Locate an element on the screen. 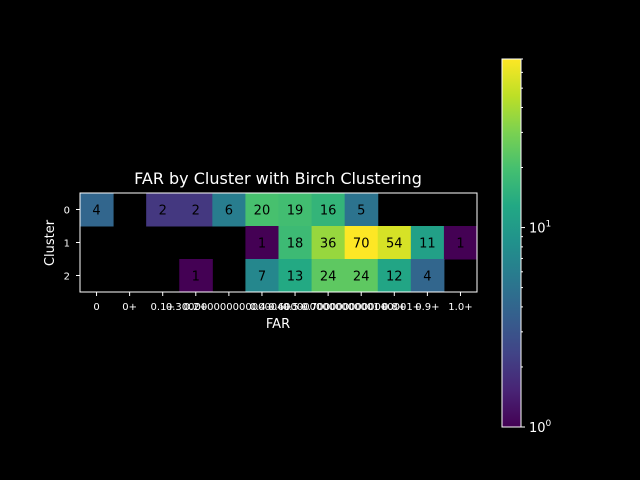 The image size is (640, 480). y-axis-label: Cluster is located at coordinates (50, 242).